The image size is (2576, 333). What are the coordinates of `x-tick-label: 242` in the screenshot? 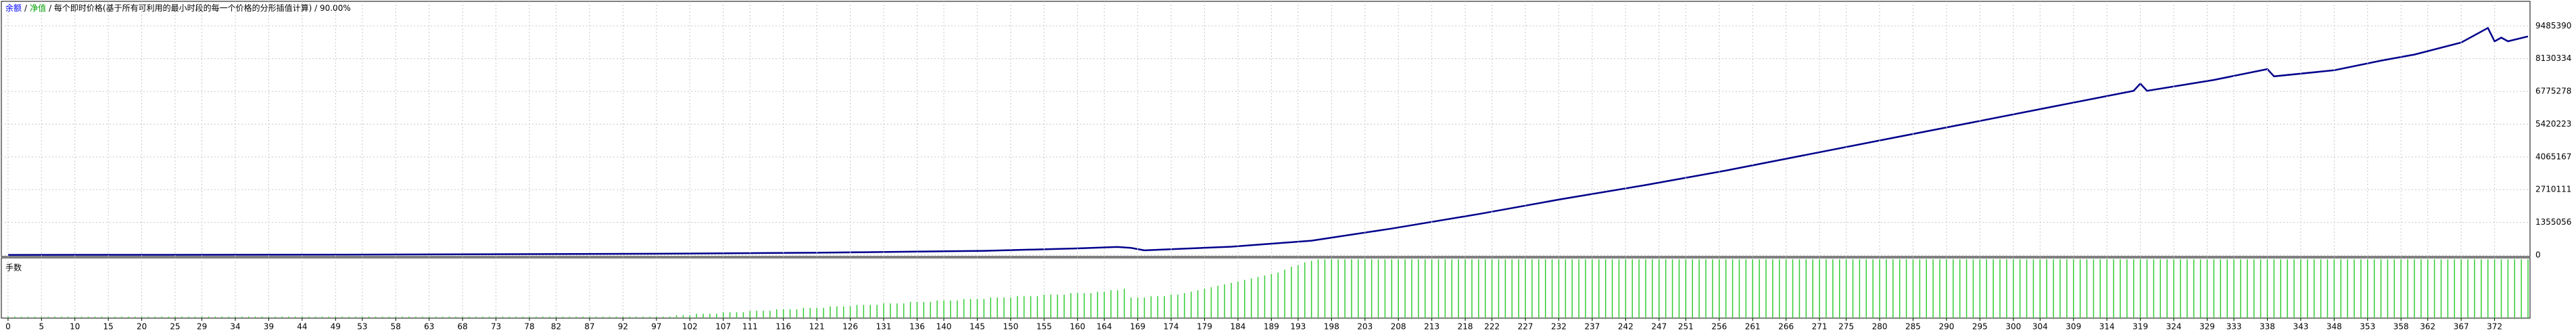 It's located at (1625, 327).